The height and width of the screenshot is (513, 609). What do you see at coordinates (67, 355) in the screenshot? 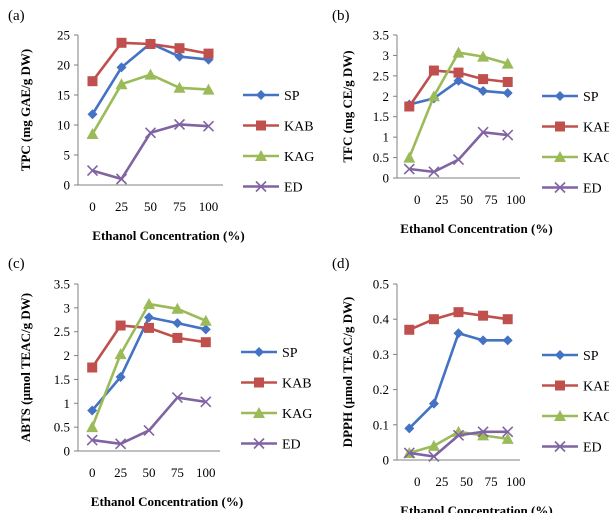
I see `y-tick-label: 2` at bounding box center [67, 355].